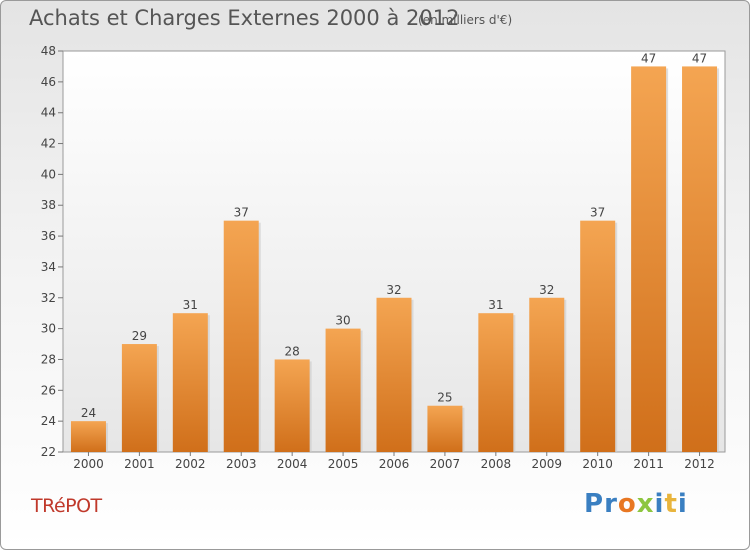  What do you see at coordinates (48, 390) in the screenshot?
I see `y-tick-label: 26` at bounding box center [48, 390].